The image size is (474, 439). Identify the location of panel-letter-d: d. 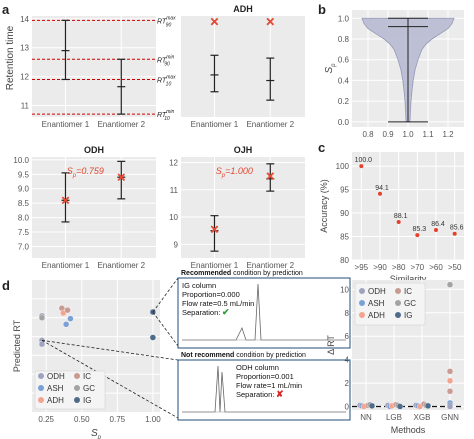
(6, 285).